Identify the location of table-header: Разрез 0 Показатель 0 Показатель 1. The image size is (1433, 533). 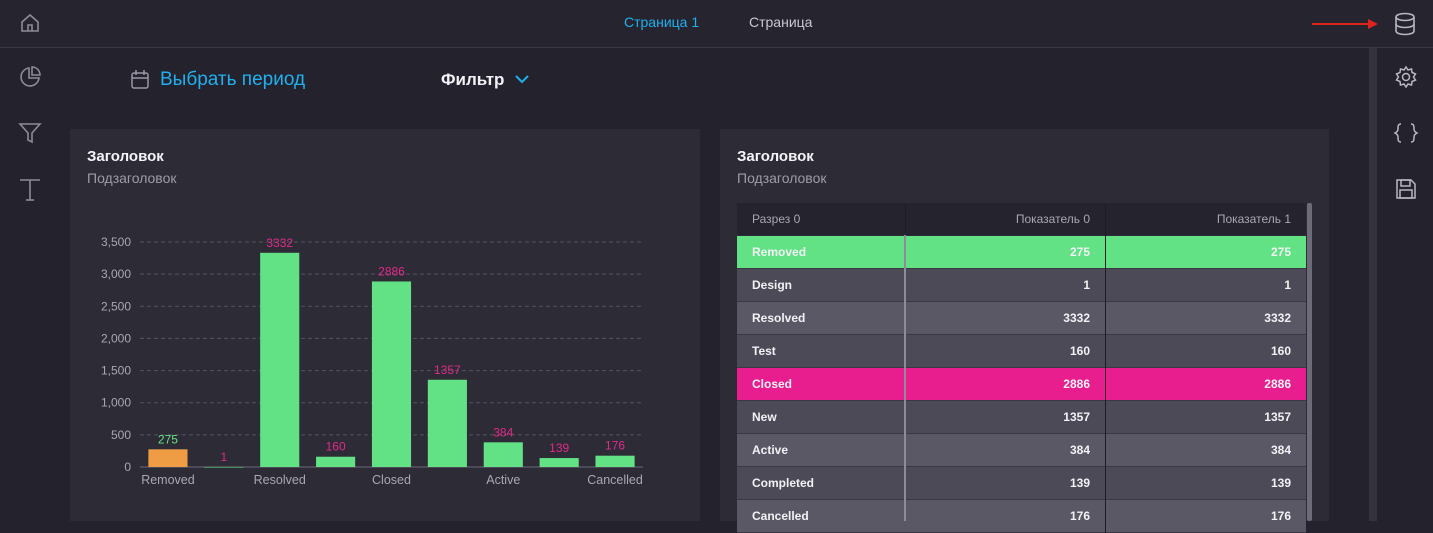
(1021, 219).